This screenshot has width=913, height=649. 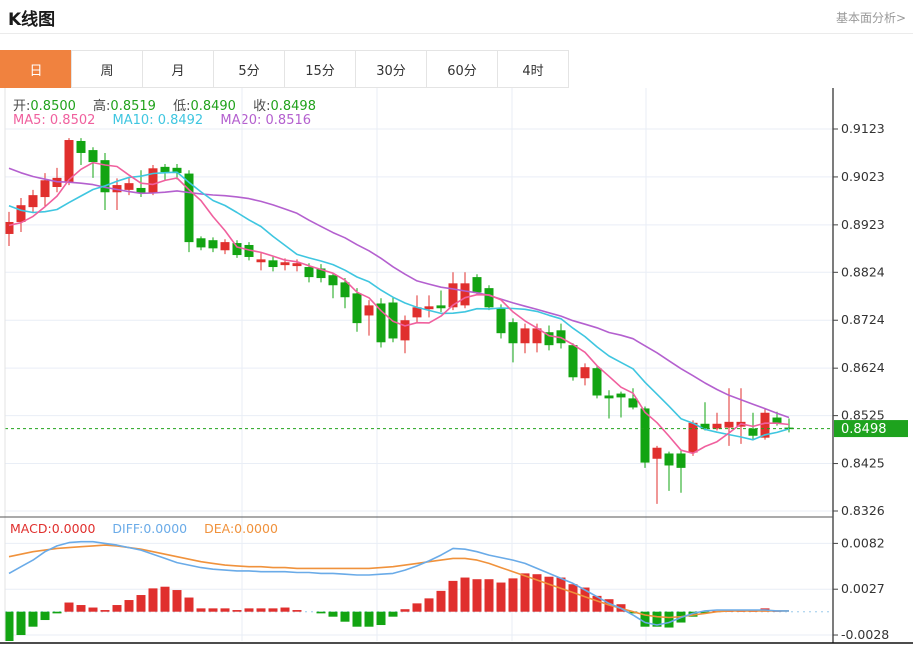 What do you see at coordinates (31, 528) in the screenshot?
I see `macd-label: MACD:` at bounding box center [31, 528].